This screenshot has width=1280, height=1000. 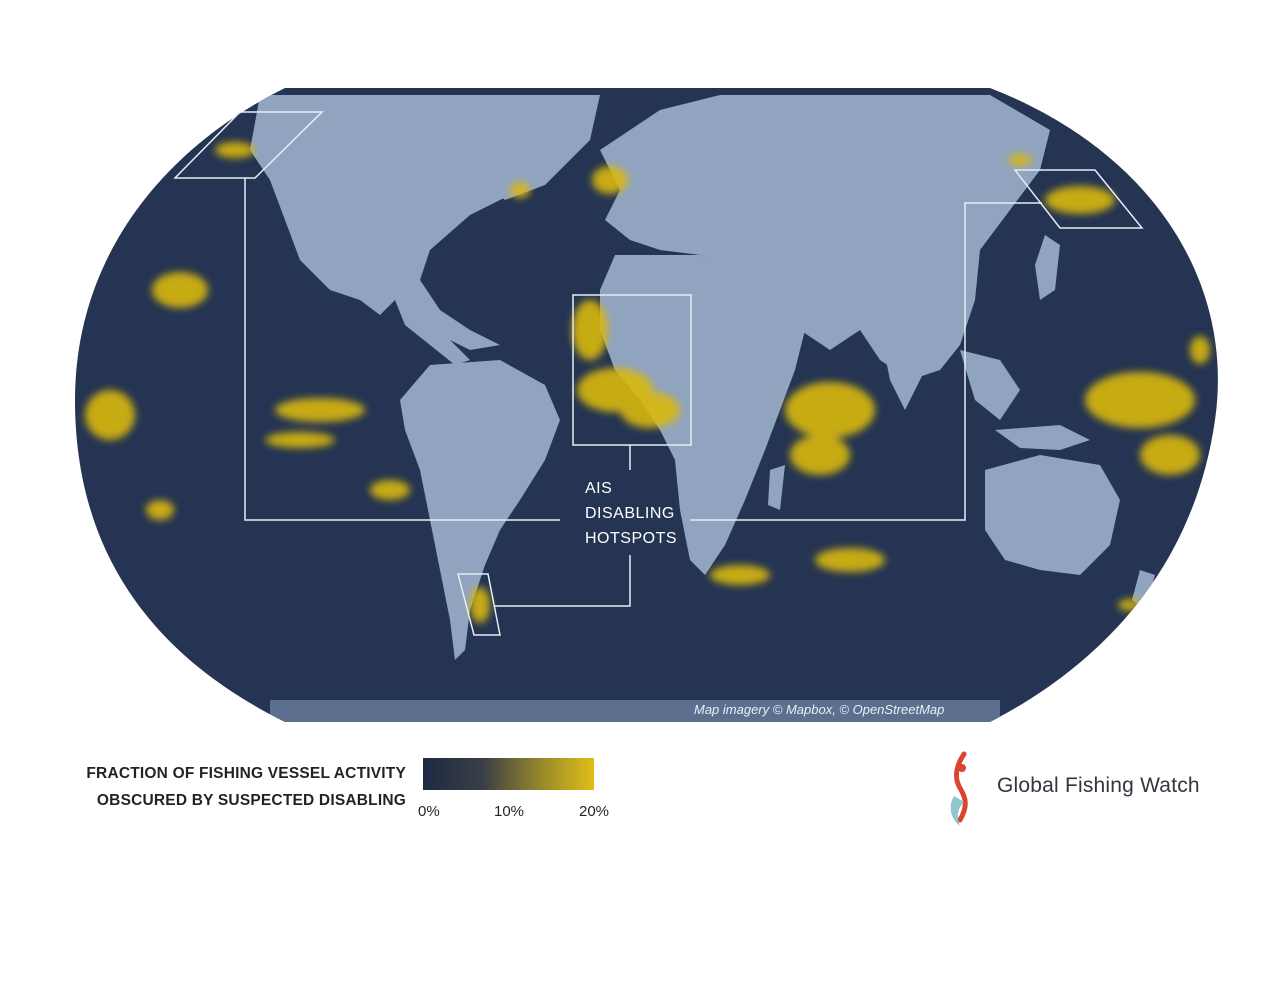 I want to click on landmass-southeast-asia, so click(x=990, y=385).